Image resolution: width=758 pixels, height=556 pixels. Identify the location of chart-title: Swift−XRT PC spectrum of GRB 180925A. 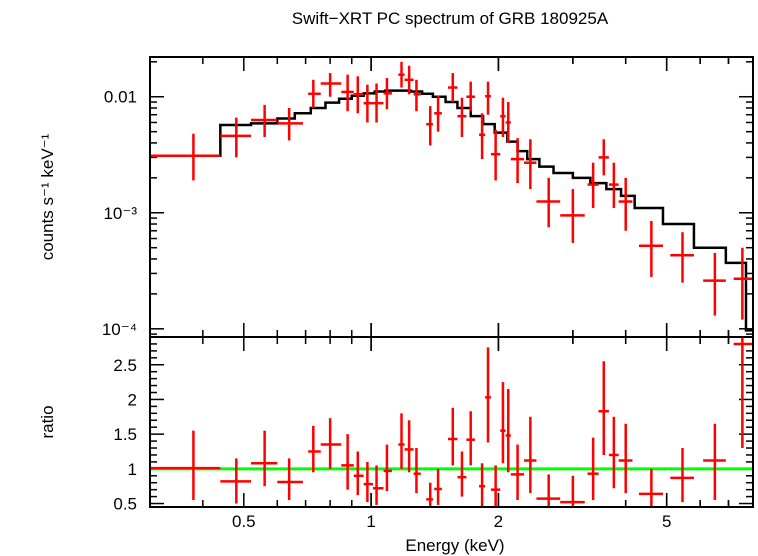
(450, 18).